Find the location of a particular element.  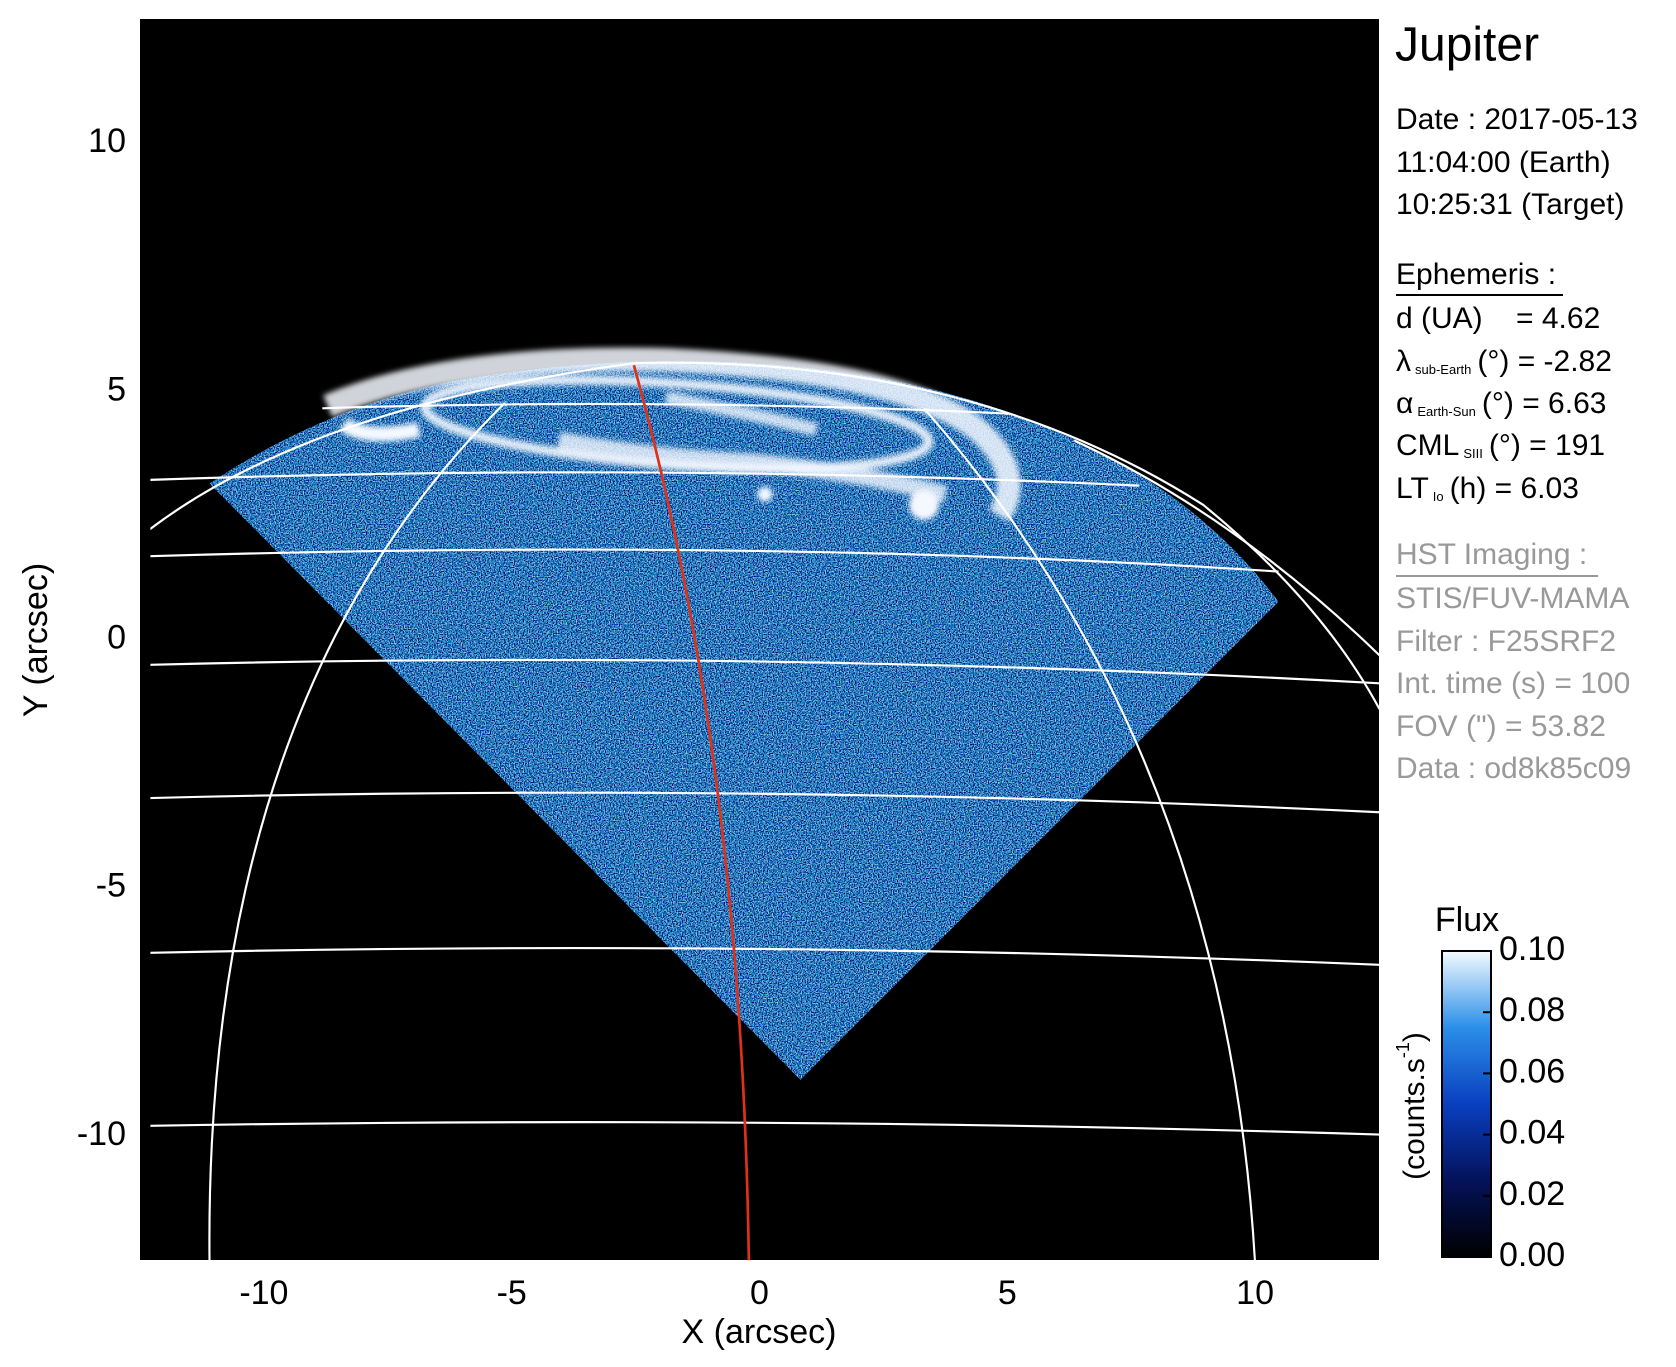

colorbar-label: (counts.s-1) is located at coordinates (1412, 1106).